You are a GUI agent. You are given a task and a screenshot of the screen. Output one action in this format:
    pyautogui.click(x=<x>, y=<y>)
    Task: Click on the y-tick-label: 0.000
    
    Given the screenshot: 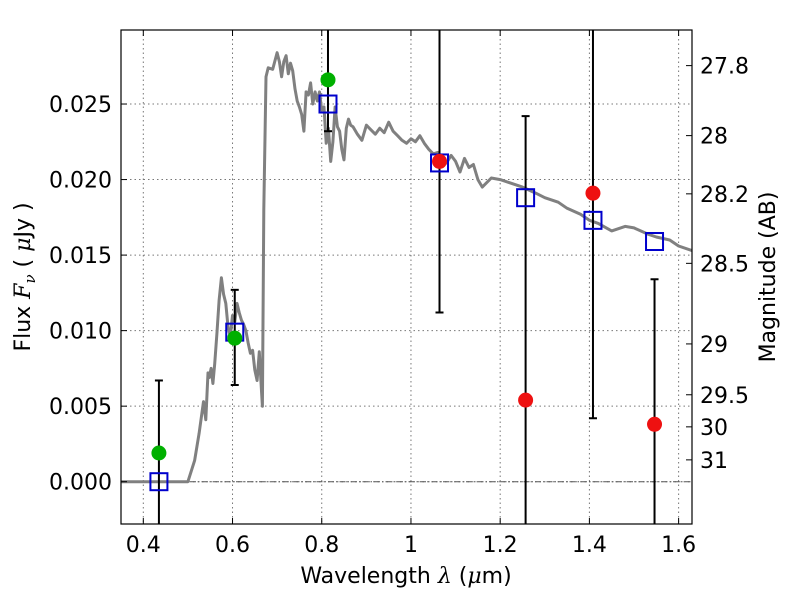 What is the action you would take?
    pyautogui.click(x=80, y=483)
    